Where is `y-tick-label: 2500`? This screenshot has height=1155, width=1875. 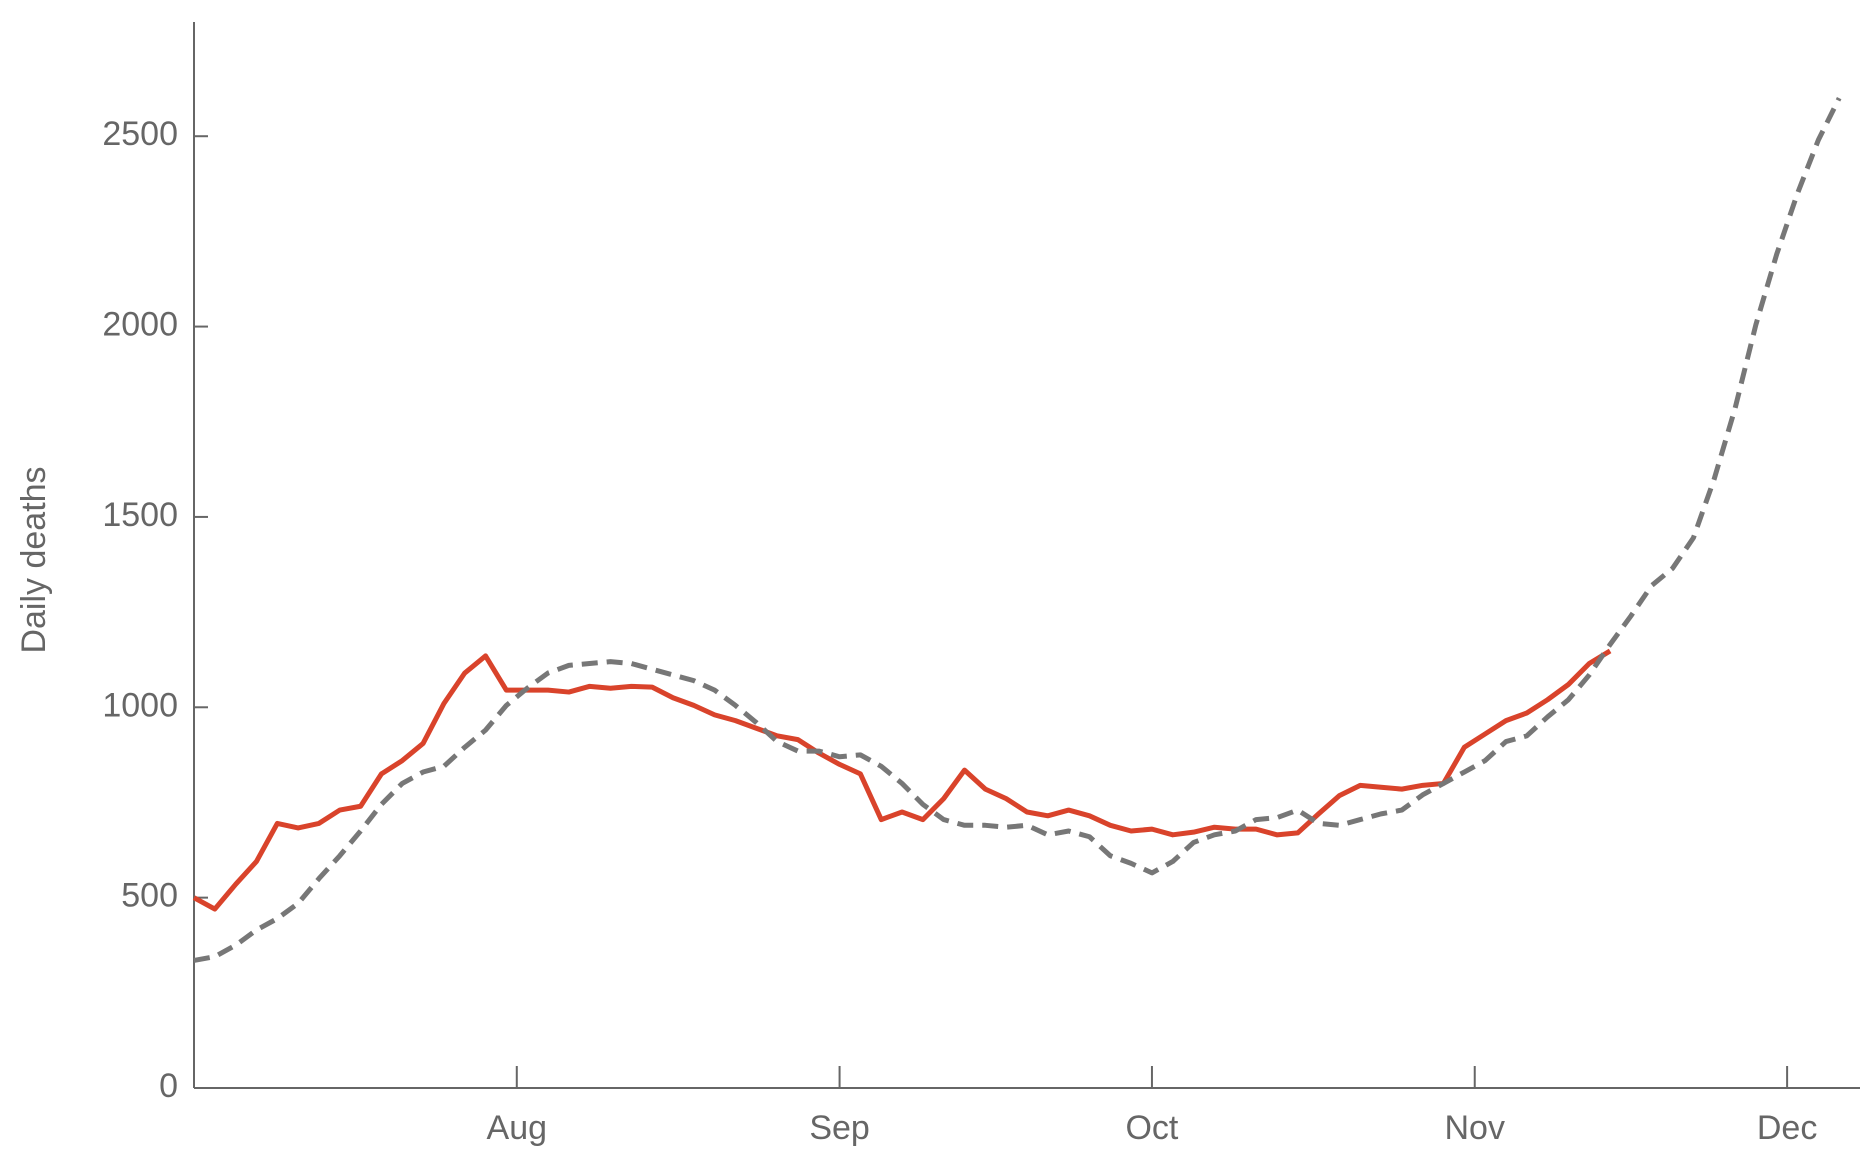 y-tick-label: 2500 is located at coordinates (140, 134).